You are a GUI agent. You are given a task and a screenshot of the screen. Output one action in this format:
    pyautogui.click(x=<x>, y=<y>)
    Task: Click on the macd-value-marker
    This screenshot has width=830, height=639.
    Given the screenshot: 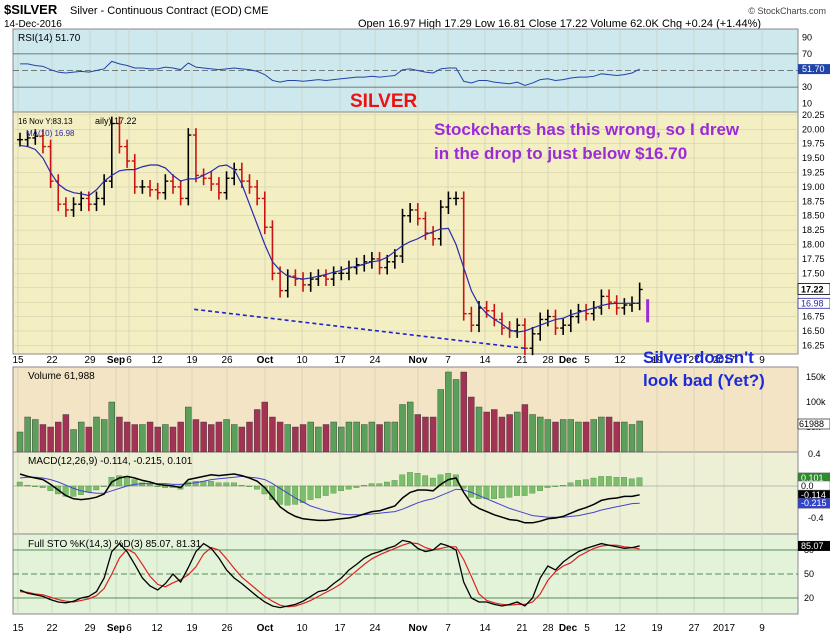 What is the action you would take?
    pyautogui.click(x=813, y=503)
    